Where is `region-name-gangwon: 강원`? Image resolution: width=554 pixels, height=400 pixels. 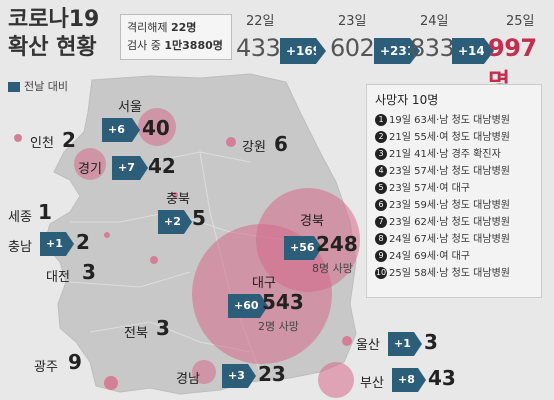 region-name-gangwon: 강원 is located at coordinates (254, 147).